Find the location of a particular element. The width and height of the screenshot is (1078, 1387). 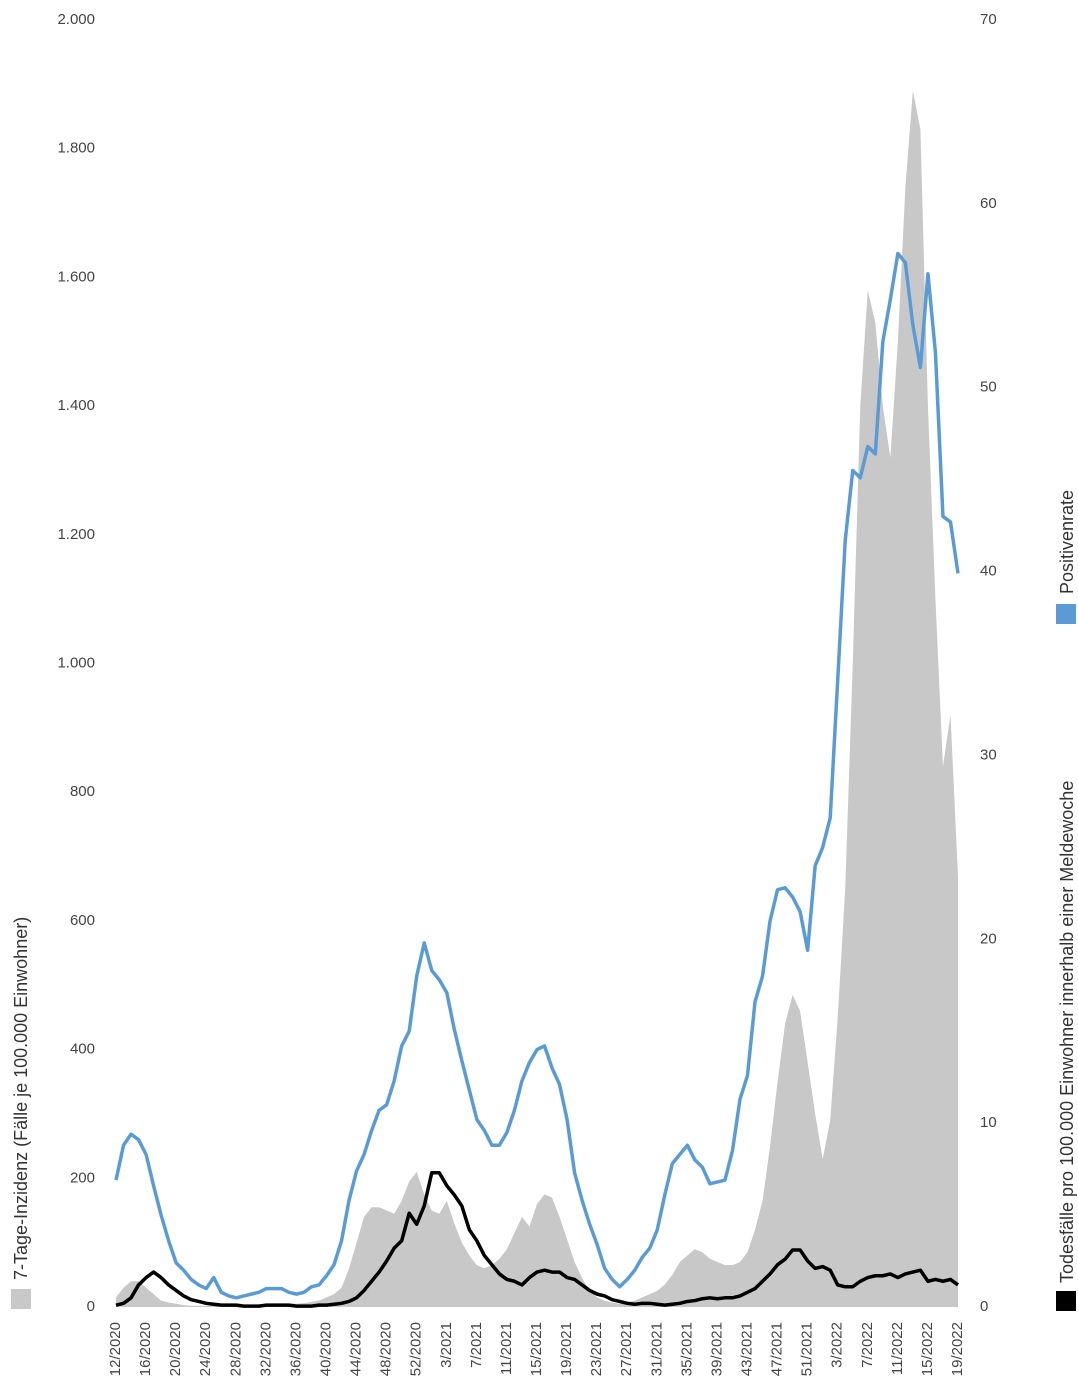

x-tick-label: 23/2021 is located at coordinates (596, 1349).